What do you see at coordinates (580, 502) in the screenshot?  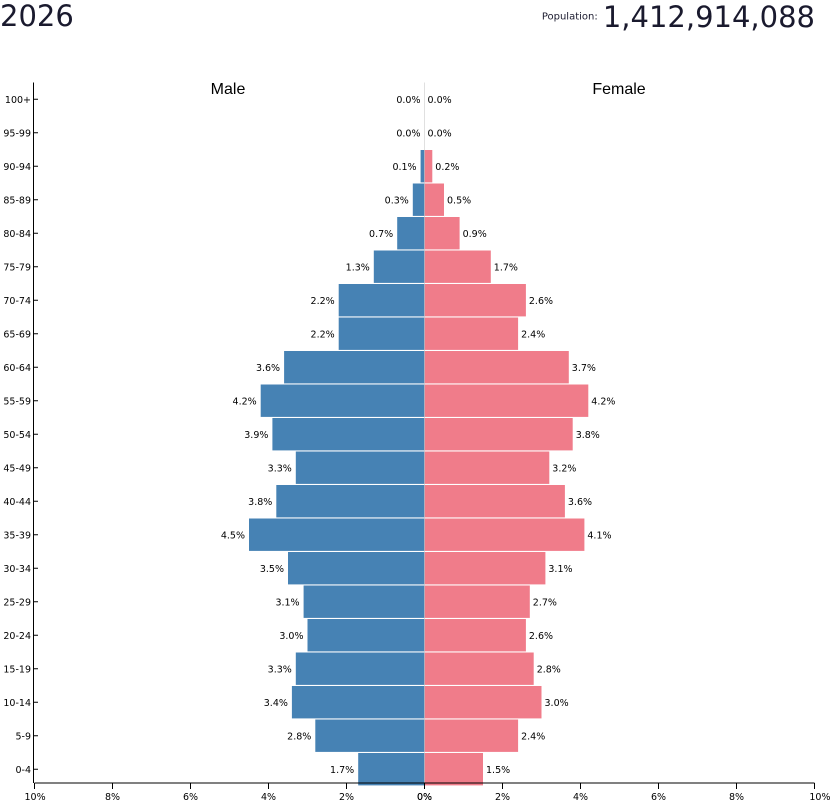 I see `female-value-label-40-44: 3.6%` at bounding box center [580, 502].